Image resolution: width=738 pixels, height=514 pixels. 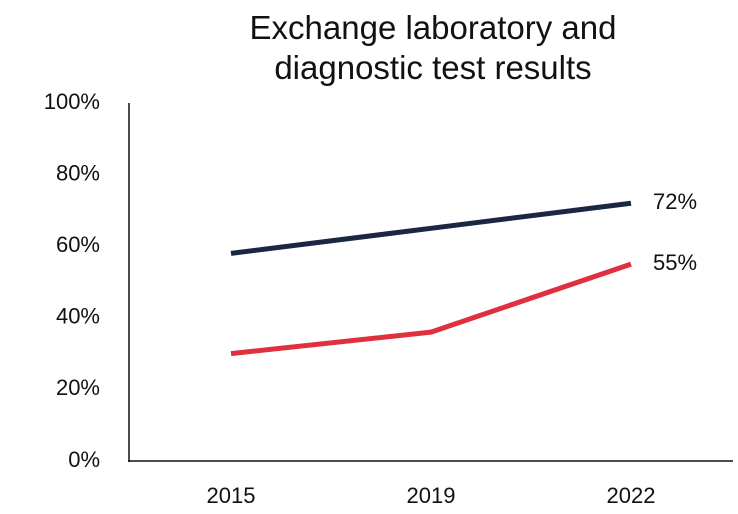 I want to click on y-tick-label: 80%, so click(x=78, y=172).